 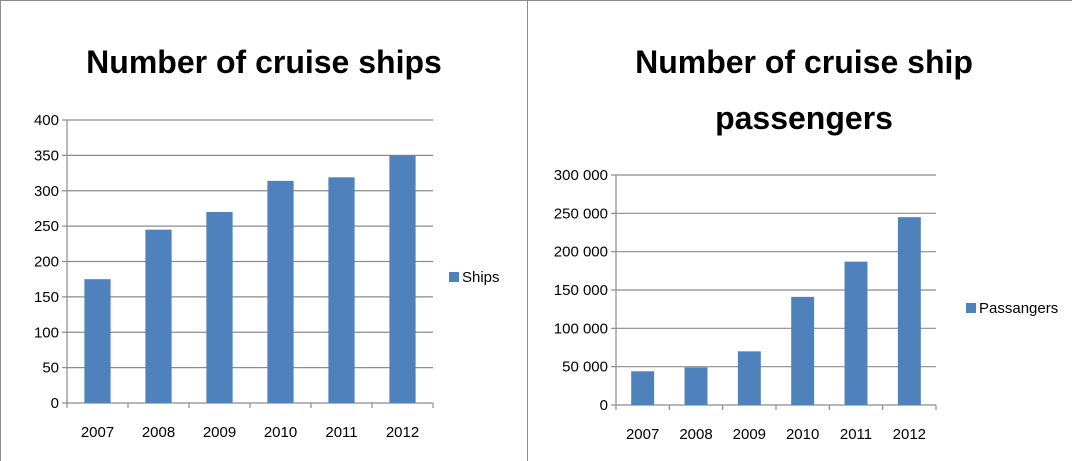 I want to click on legend: Ships, so click(x=474, y=277).